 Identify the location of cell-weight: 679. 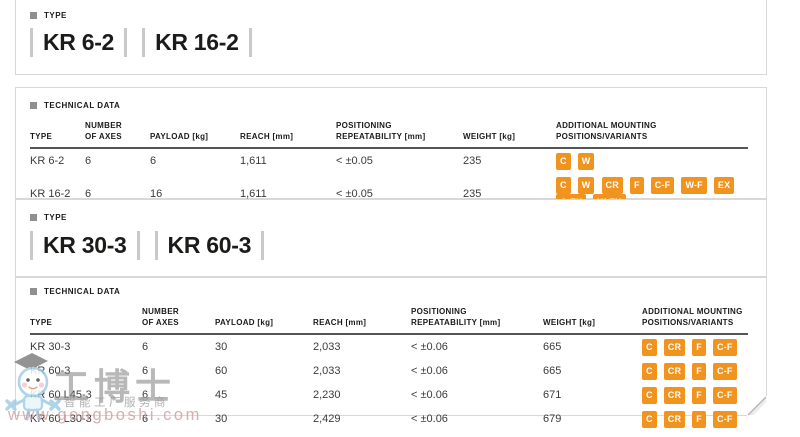
(552, 419).